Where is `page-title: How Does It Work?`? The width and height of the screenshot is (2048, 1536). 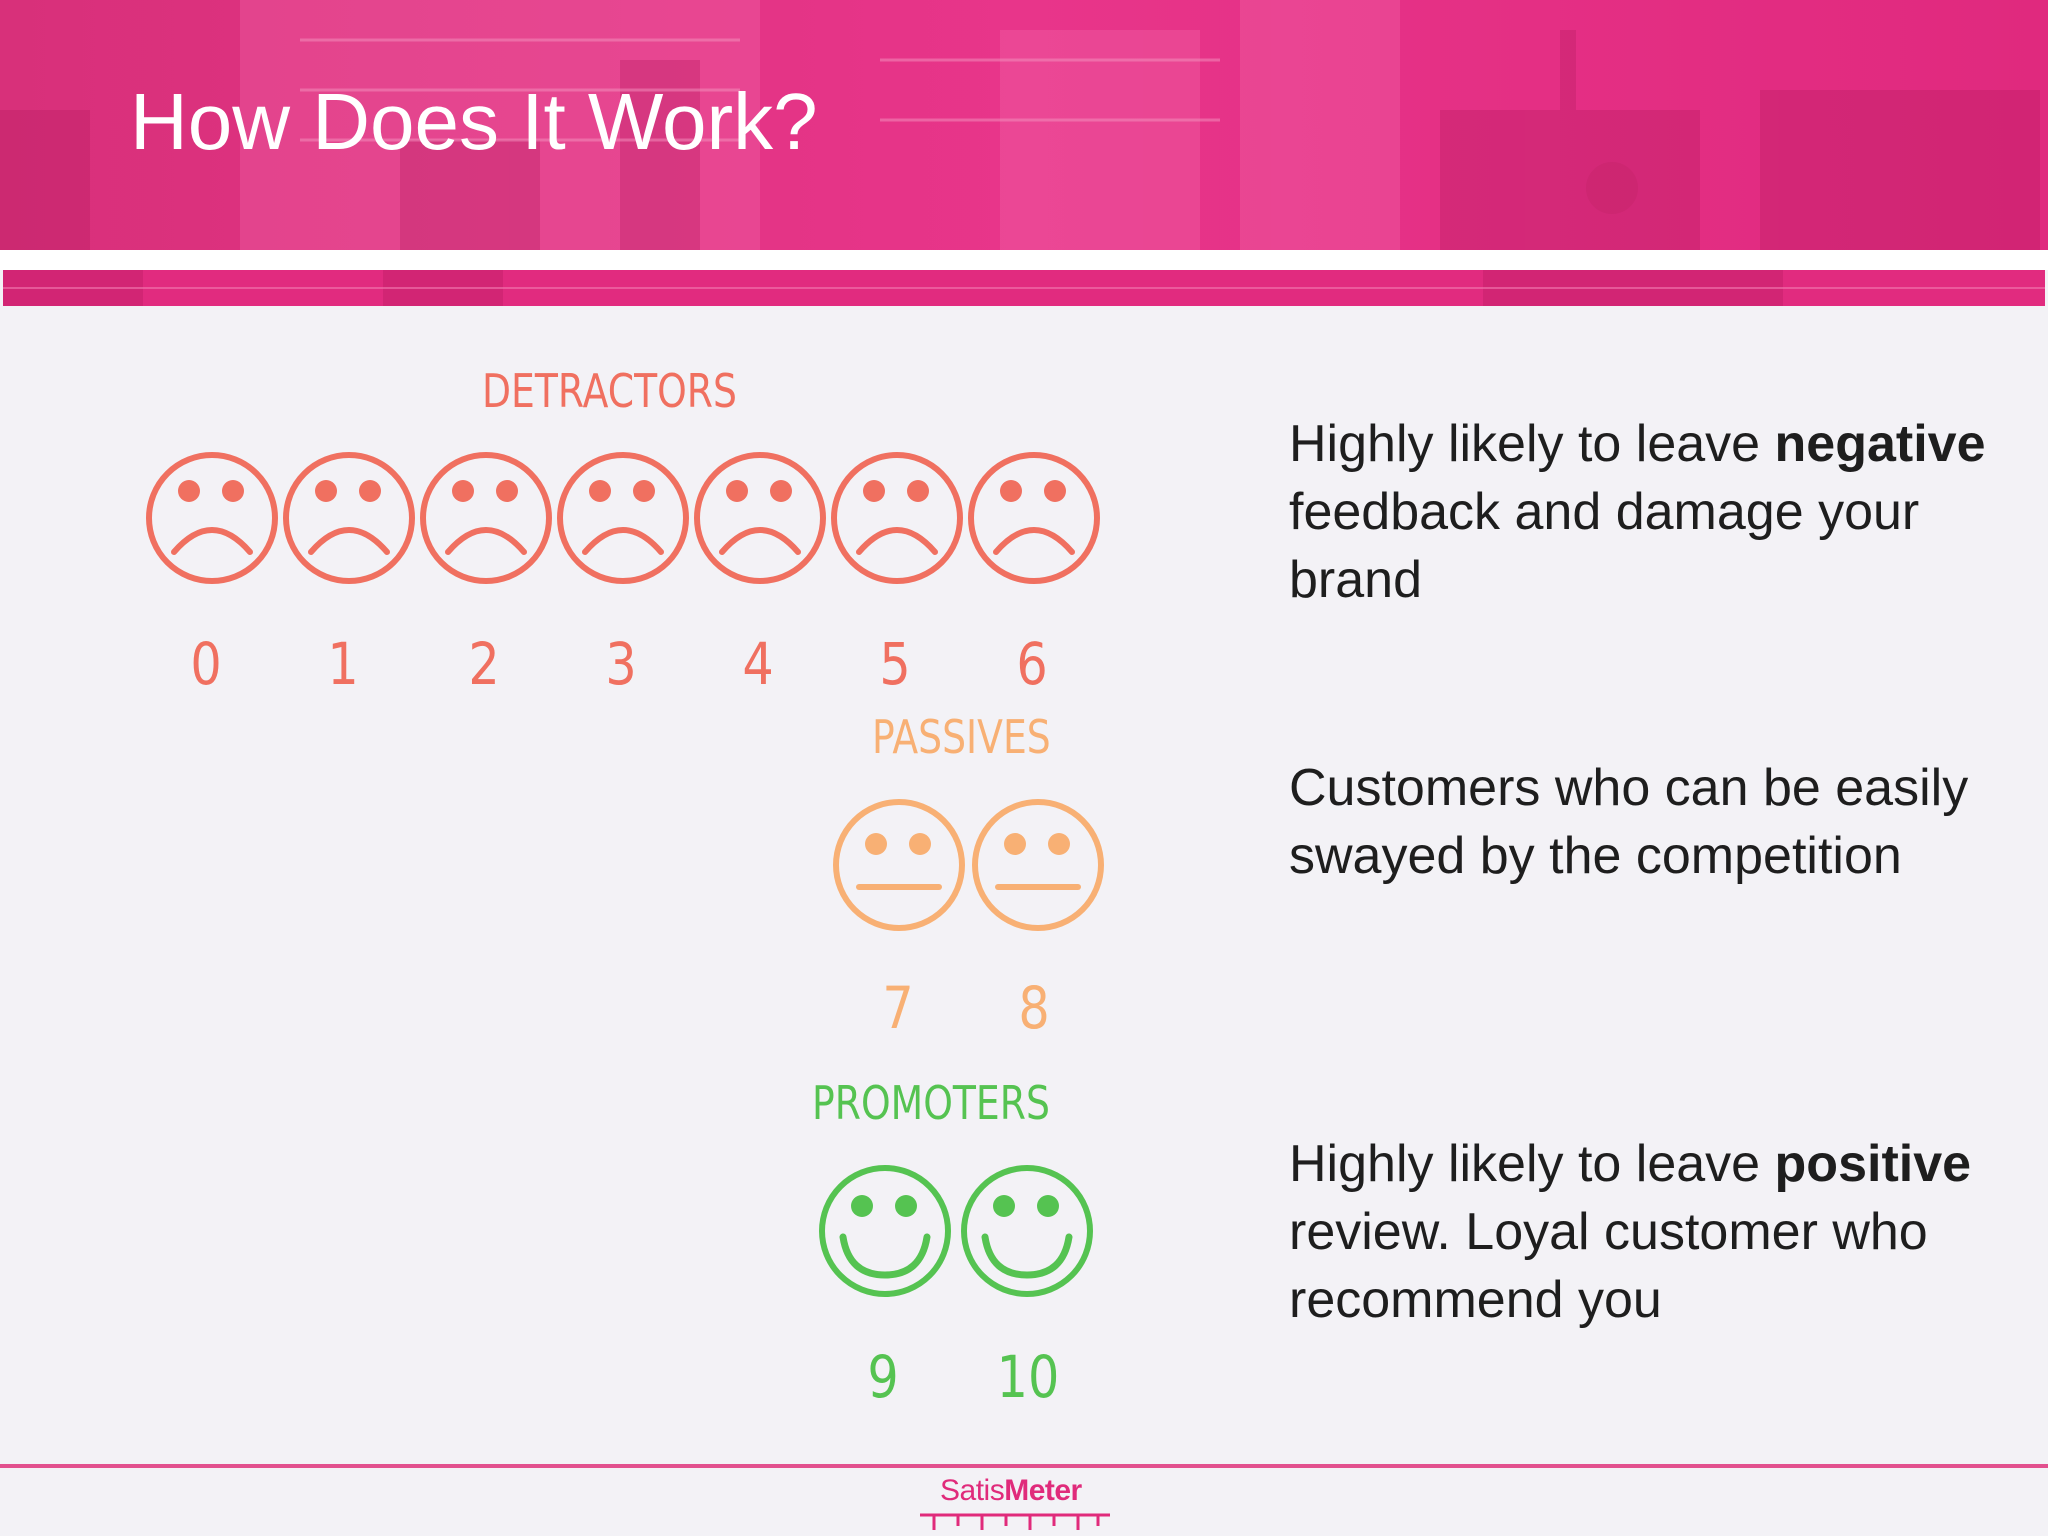
page-title: How Does It Work? is located at coordinates (474, 121).